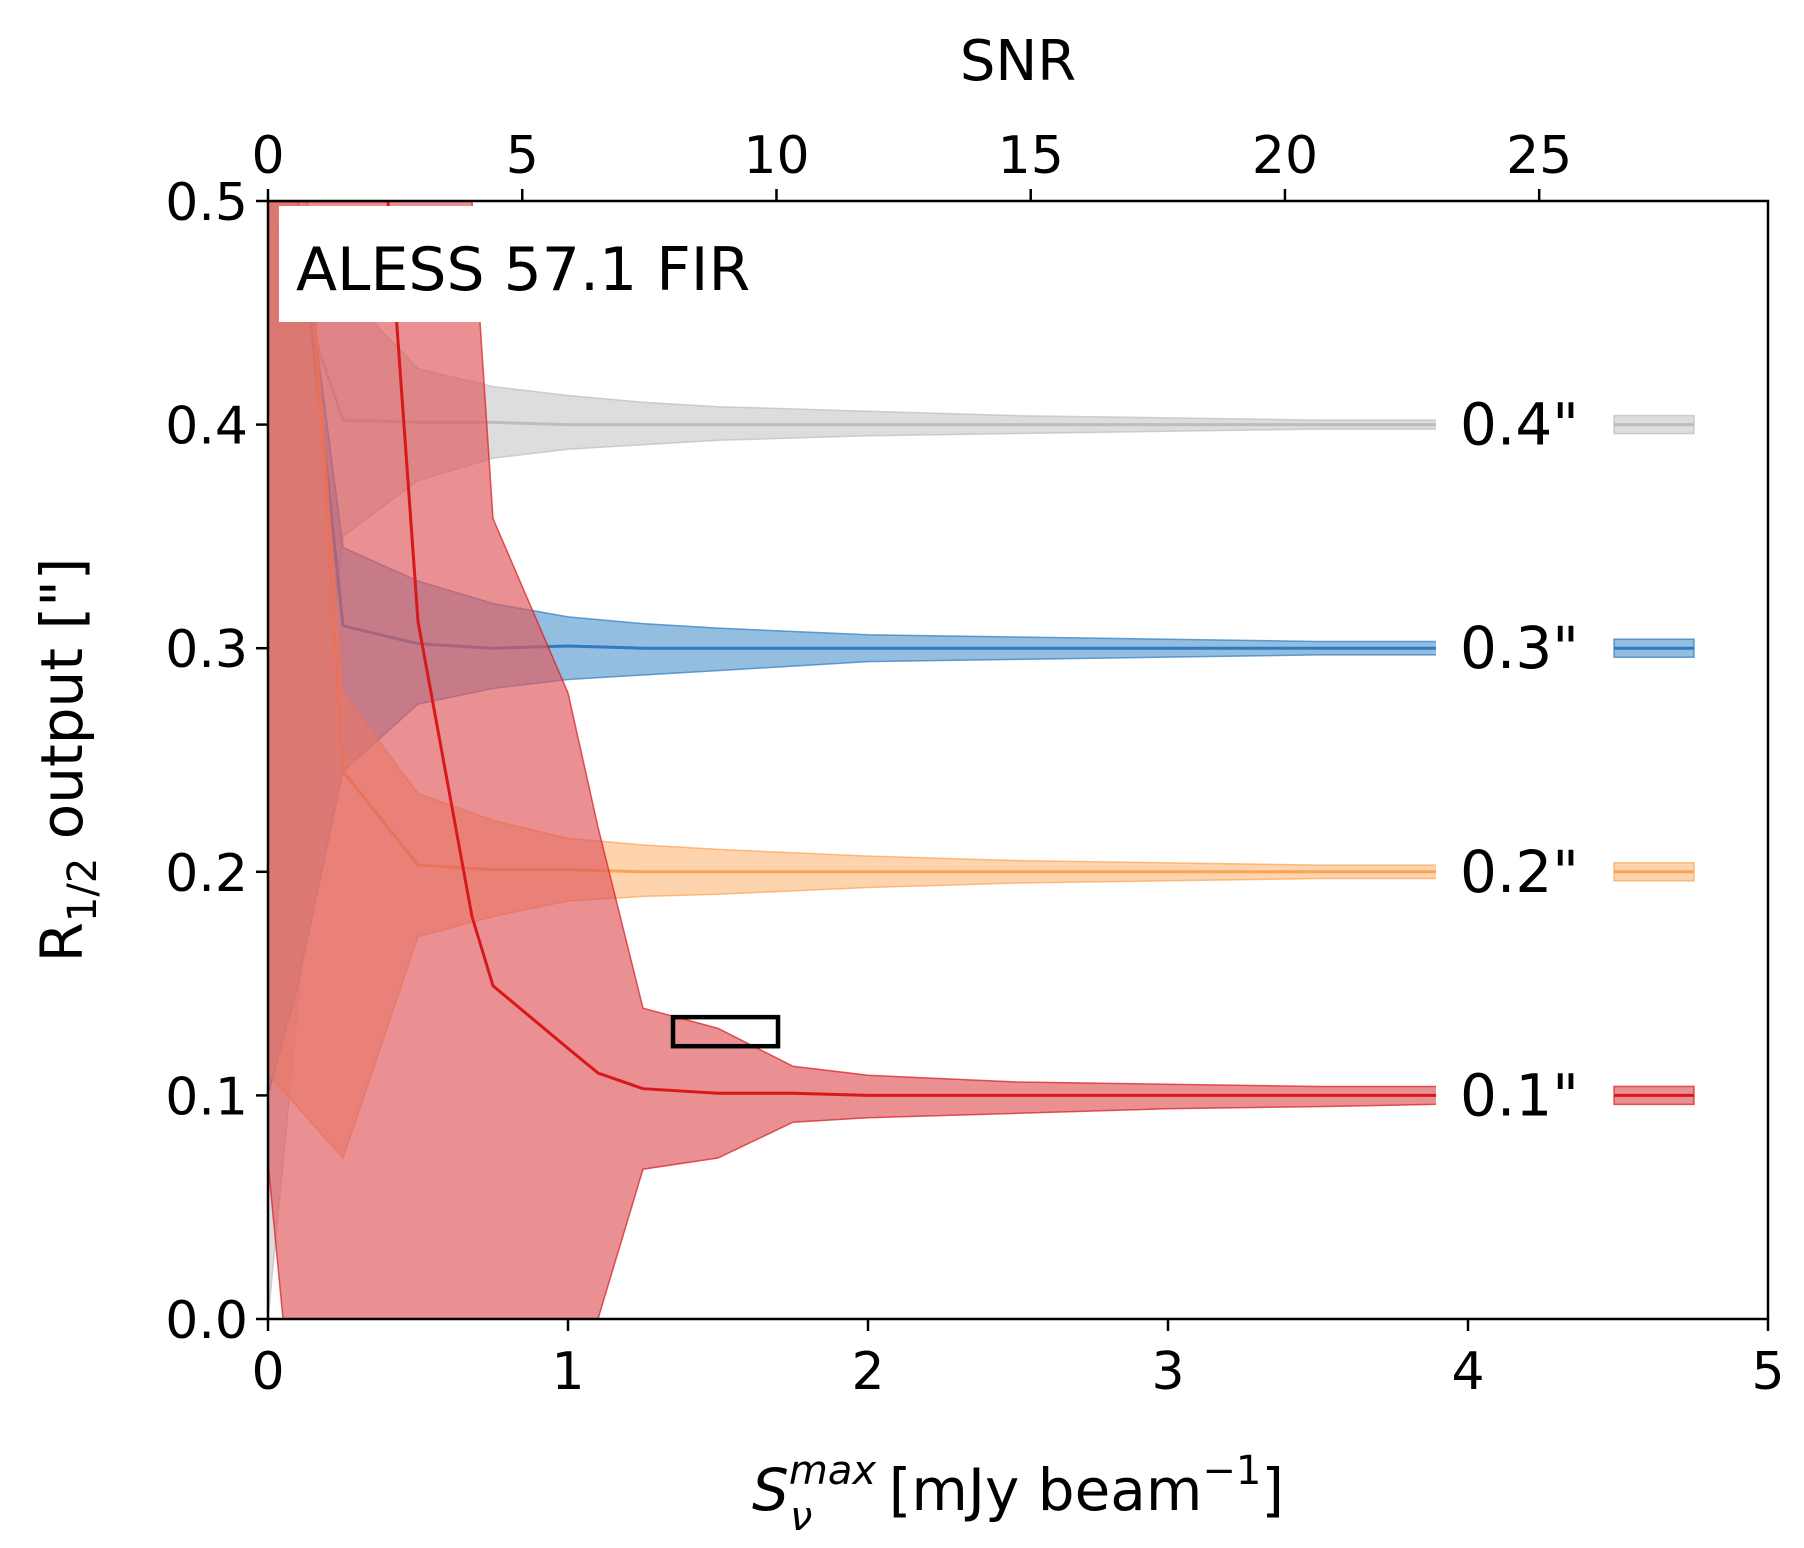 The image size is (1804, 1548). I want to click on y-tick-label-0.1: 0.1, so click(206, 1097).